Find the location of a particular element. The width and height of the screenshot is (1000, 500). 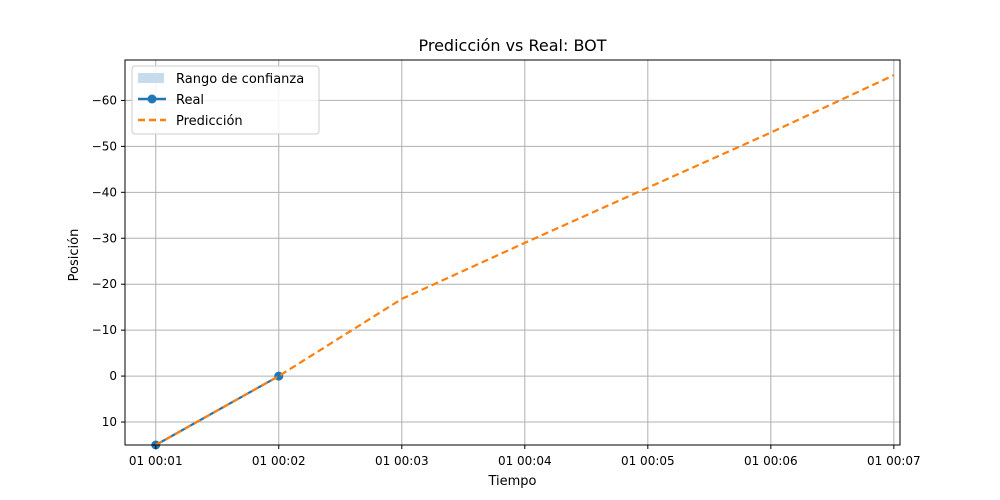

x-tick-label: 01 00:01 is located at coordinates (156, 461).